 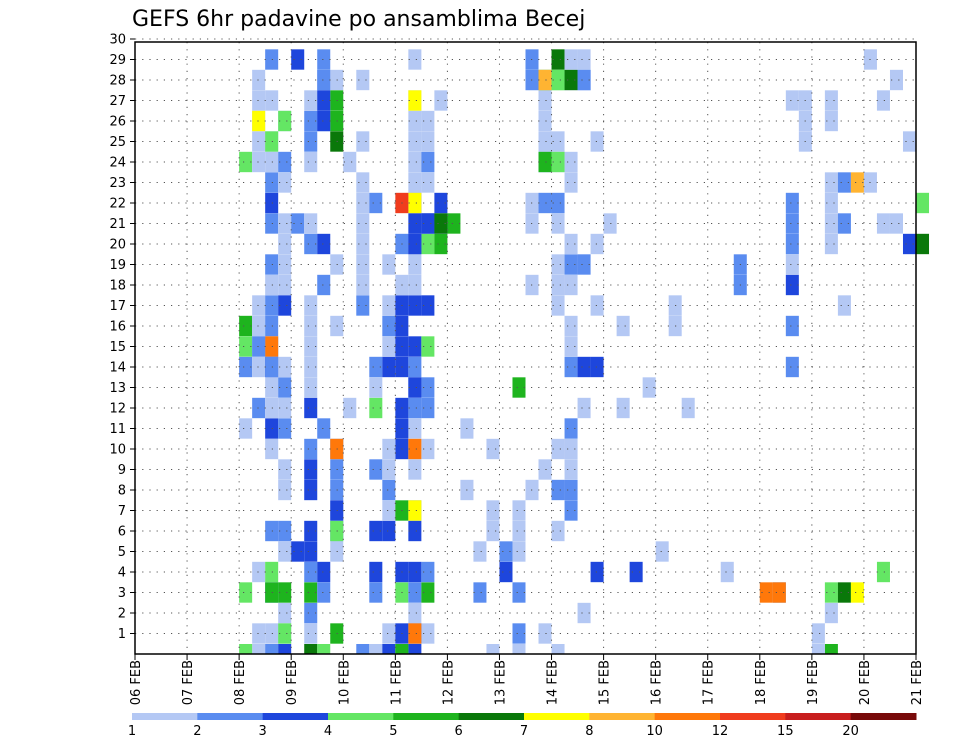 I want to click on colorbar-label: 1, so click(x=132, y=731).